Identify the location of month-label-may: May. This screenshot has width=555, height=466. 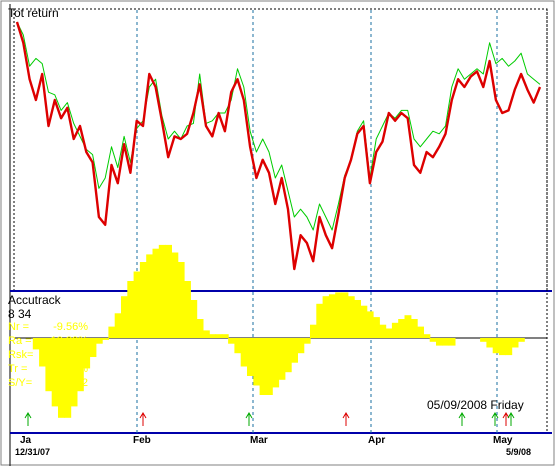
(503, 440).